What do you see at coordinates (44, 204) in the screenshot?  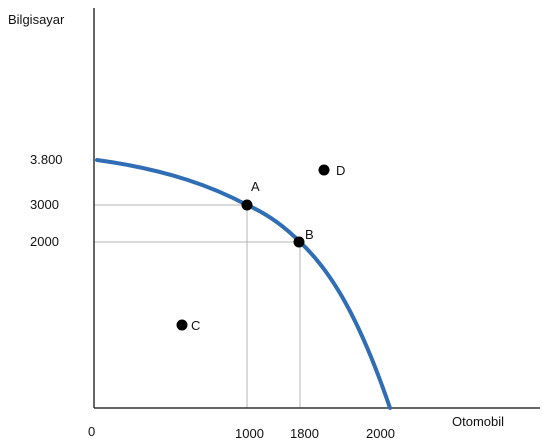 I see `y-tick-label-2: 3000` at bounding box center [44, 204].